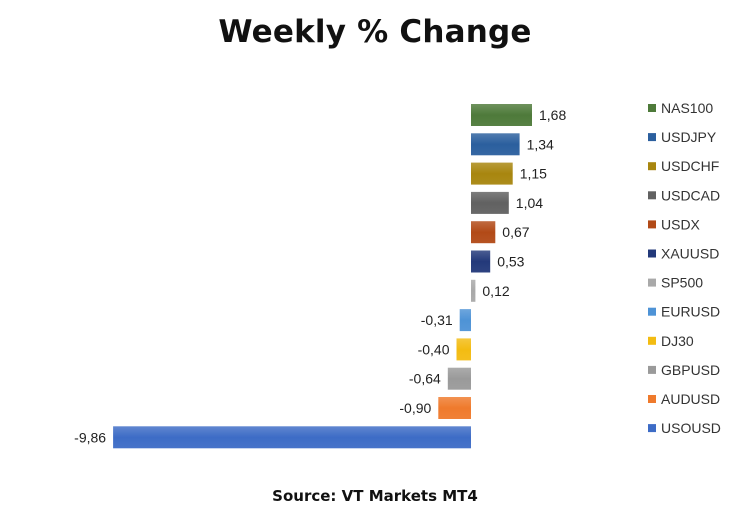 This screenshot has height=522, width=750. What do you see at coordinates (533, 174) in the screenshot?
I see `value-label-usdchf: 1,15` at bounding box center [533, 174].